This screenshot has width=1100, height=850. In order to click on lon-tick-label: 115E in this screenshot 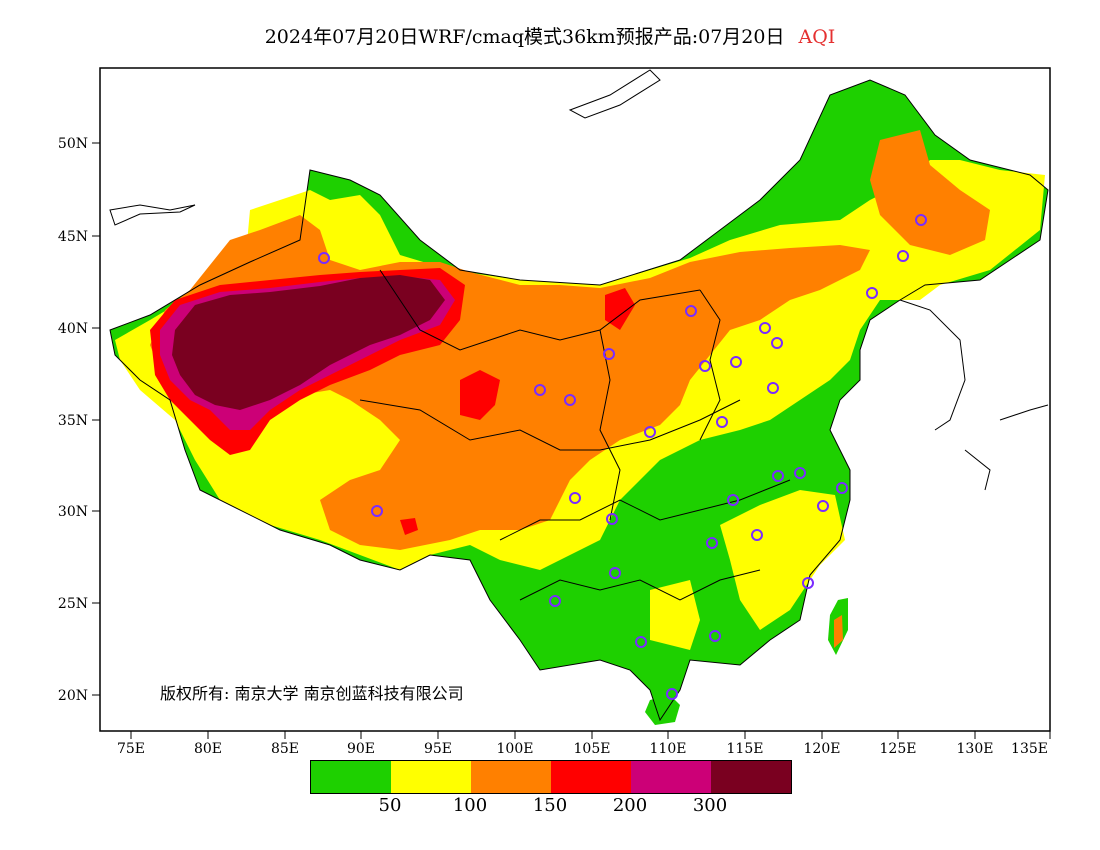, I will do `click(745, 749)`.